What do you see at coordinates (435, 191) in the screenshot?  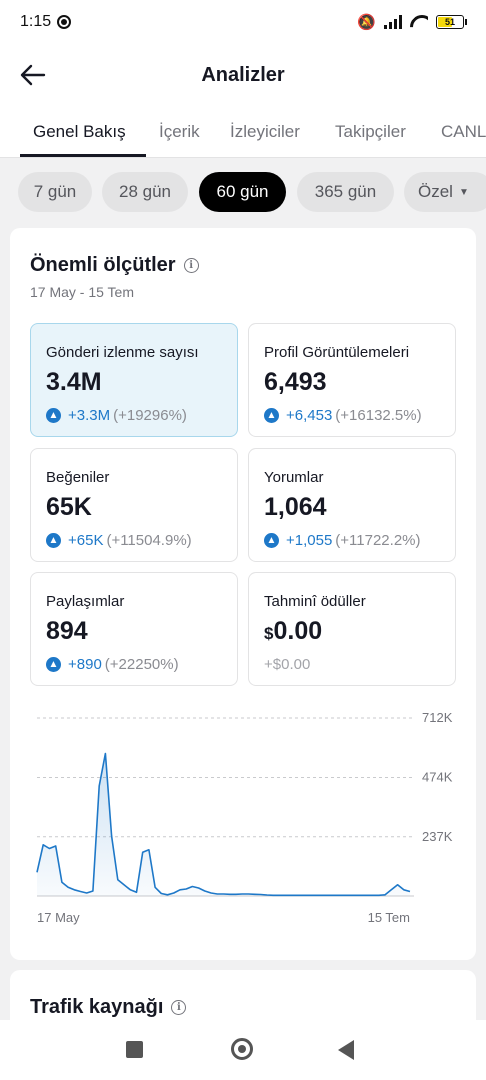 I see `range-custom-label: Özel` at bounding box center [435, 191].